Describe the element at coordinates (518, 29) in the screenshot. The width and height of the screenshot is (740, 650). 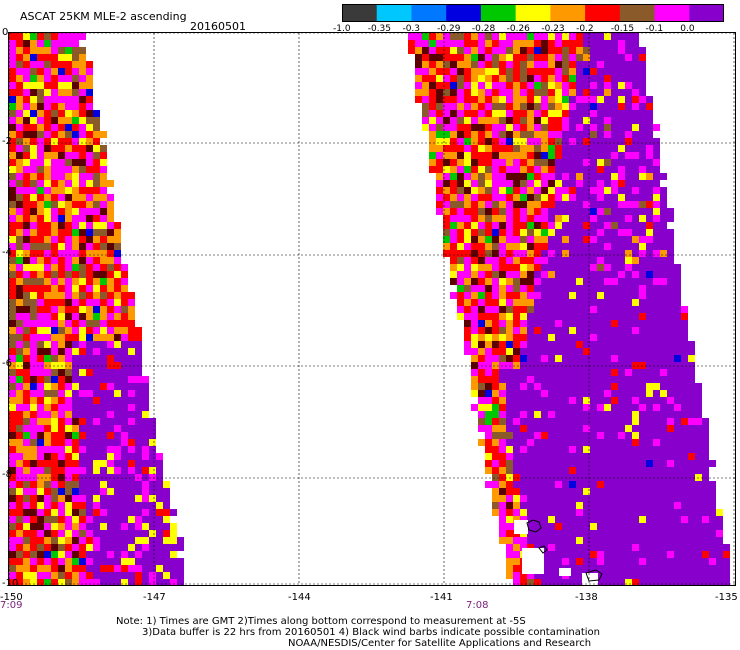
I see `colorbar-tick-label: -0.26` at that location.